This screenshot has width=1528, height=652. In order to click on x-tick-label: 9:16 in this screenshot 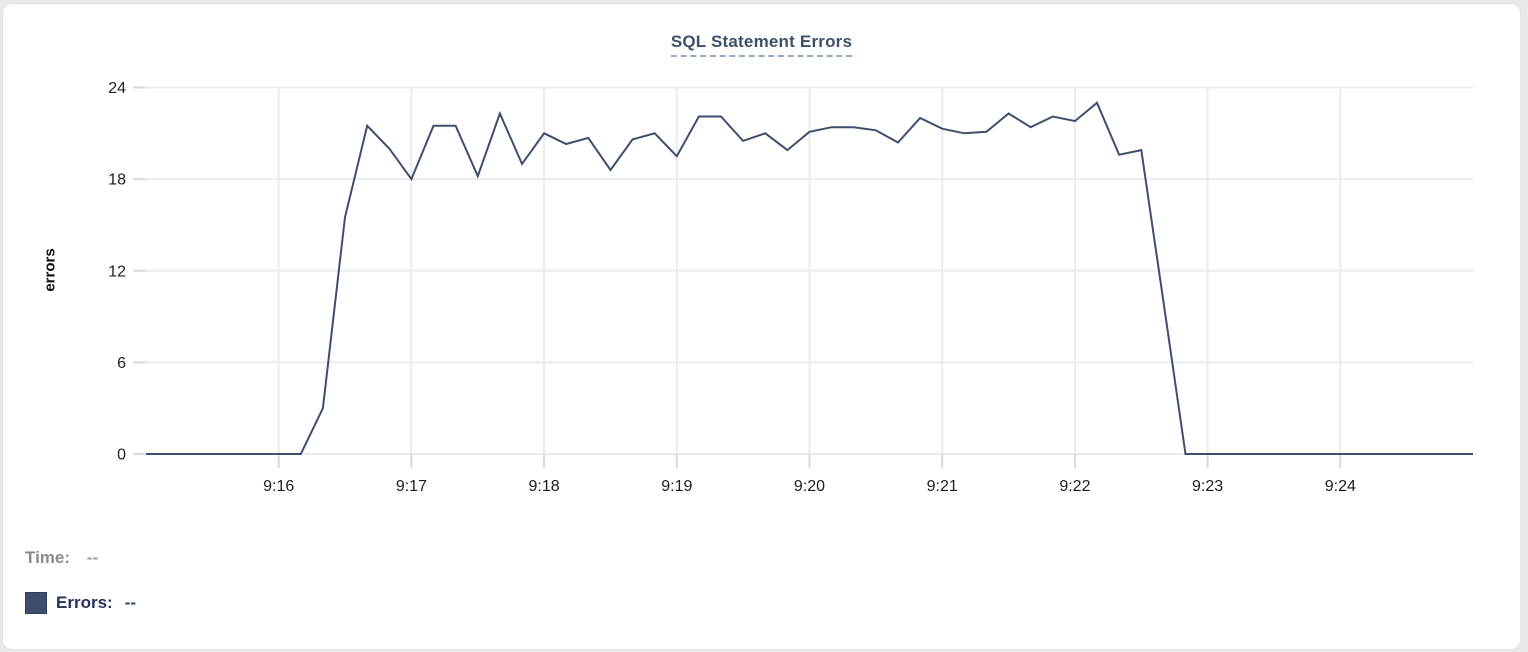, I will do `click(278, 486)`.